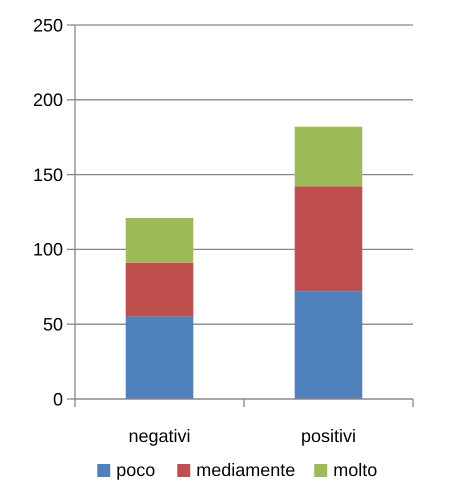 The height and width of the screenshot is (486, 461). Describe the element at coordinates (47, 174) in the screenshot. I see `y-tick-label: 150` at that location.